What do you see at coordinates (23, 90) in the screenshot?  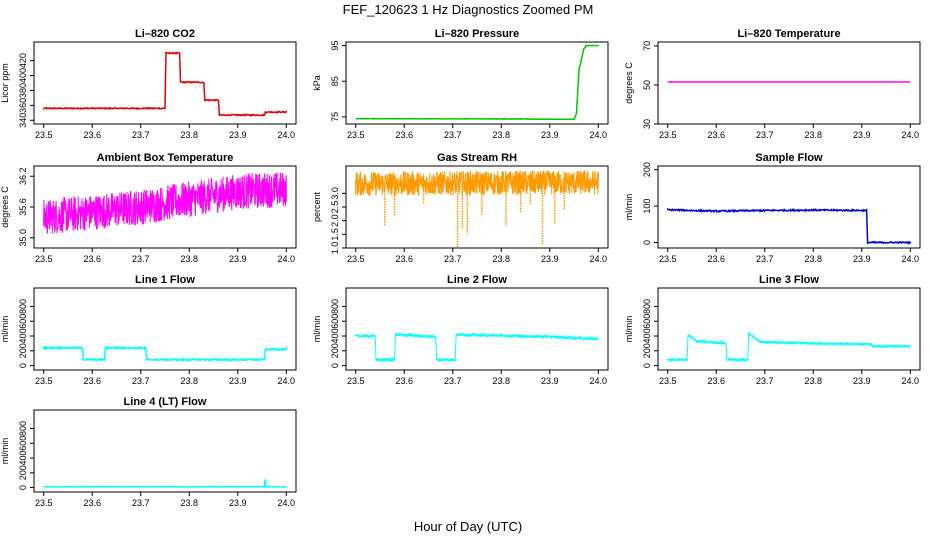 I see `y-tick-label: 380` at bounding box center [23, 90].